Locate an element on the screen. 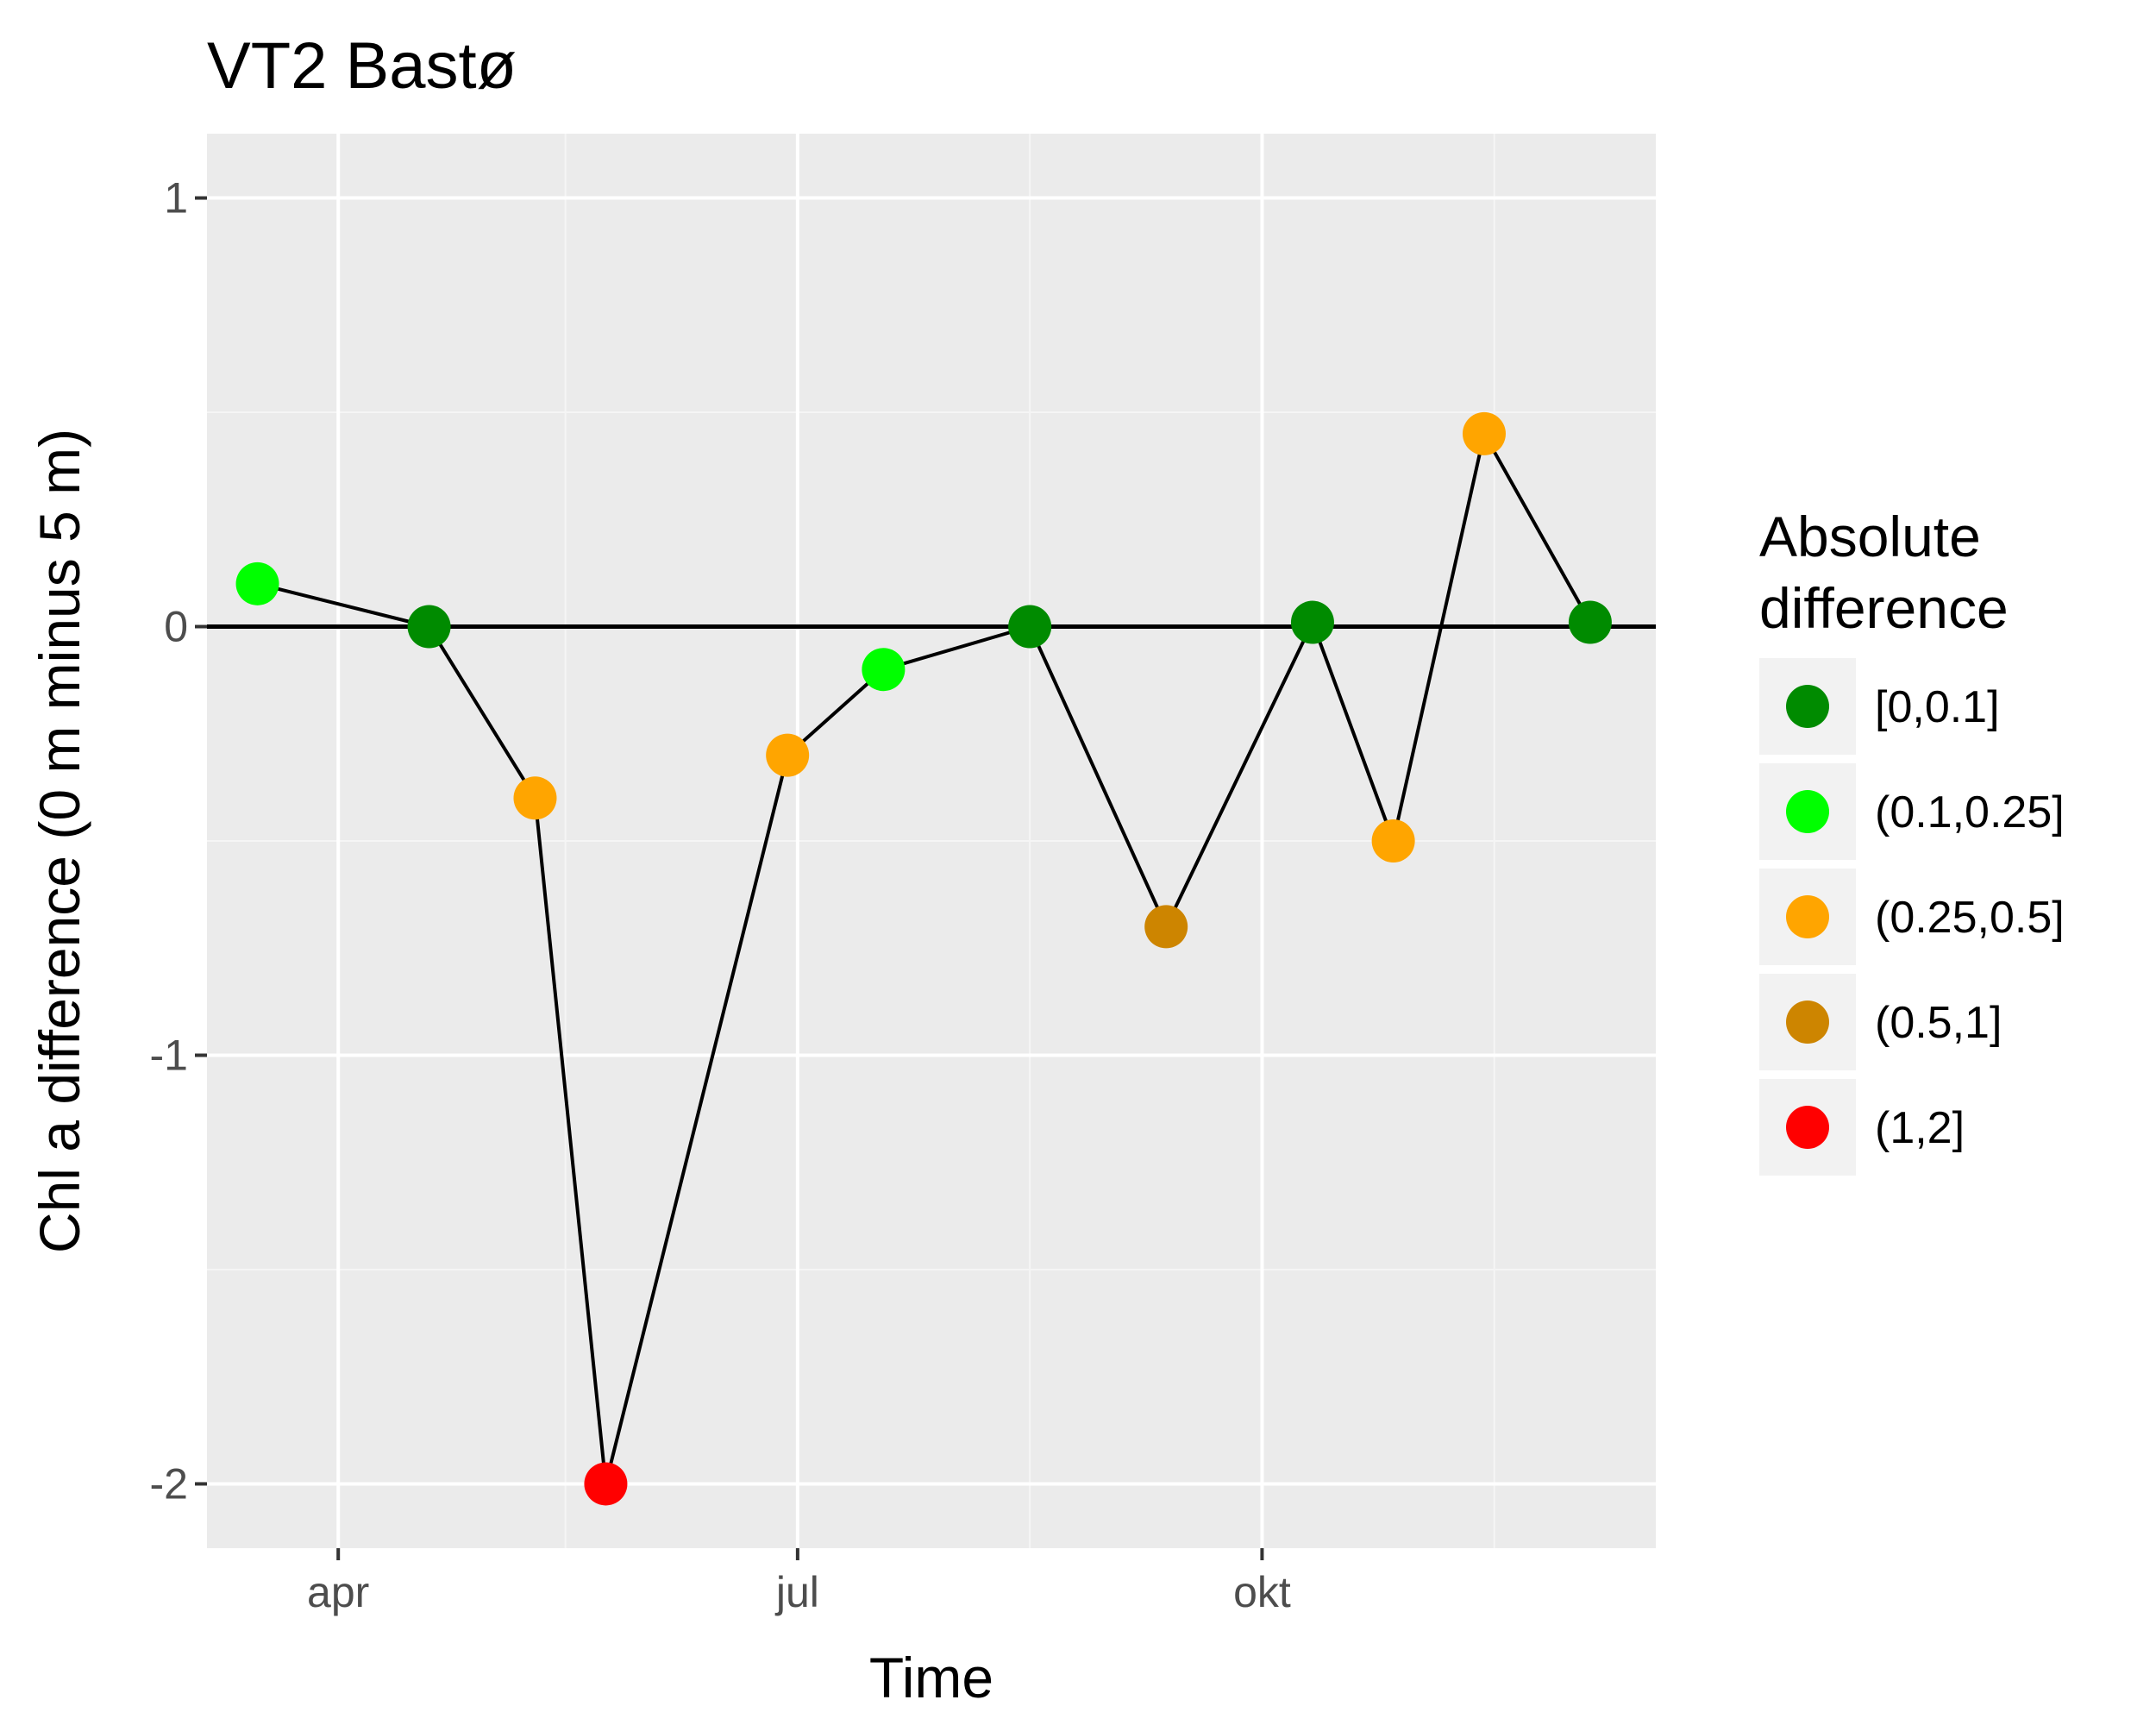 The width and height of the screenshot is (2156, 1725). y-tick-label: 1 is located at coordinates (176, 199).